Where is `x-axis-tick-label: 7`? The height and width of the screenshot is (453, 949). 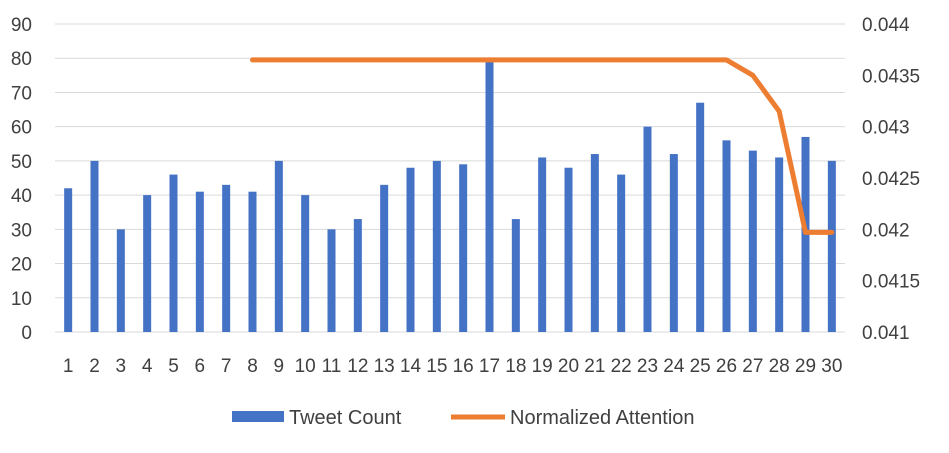 x-axis-tick-label: 7 is located at coordinates (226, 366).